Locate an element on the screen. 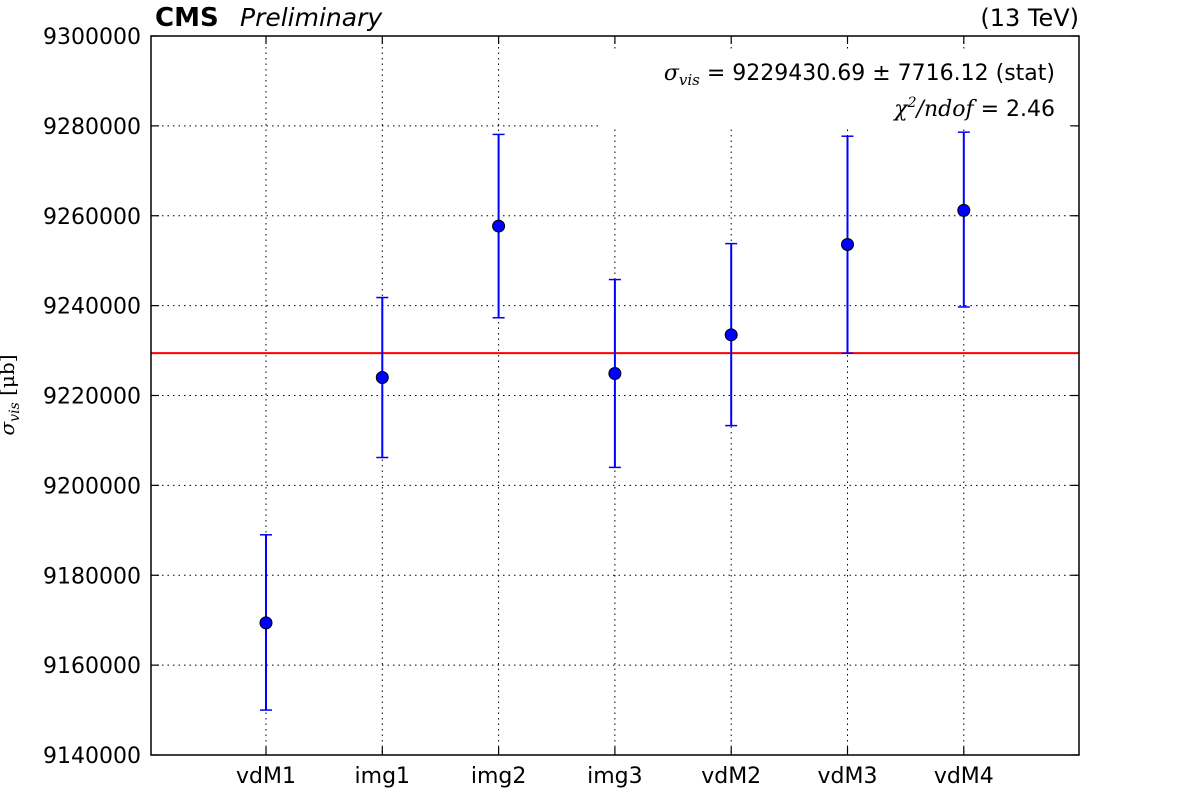 The width and height of the screenshot is (1197, 790). chi2-symbol: χ is located at coordinates (900, 109).